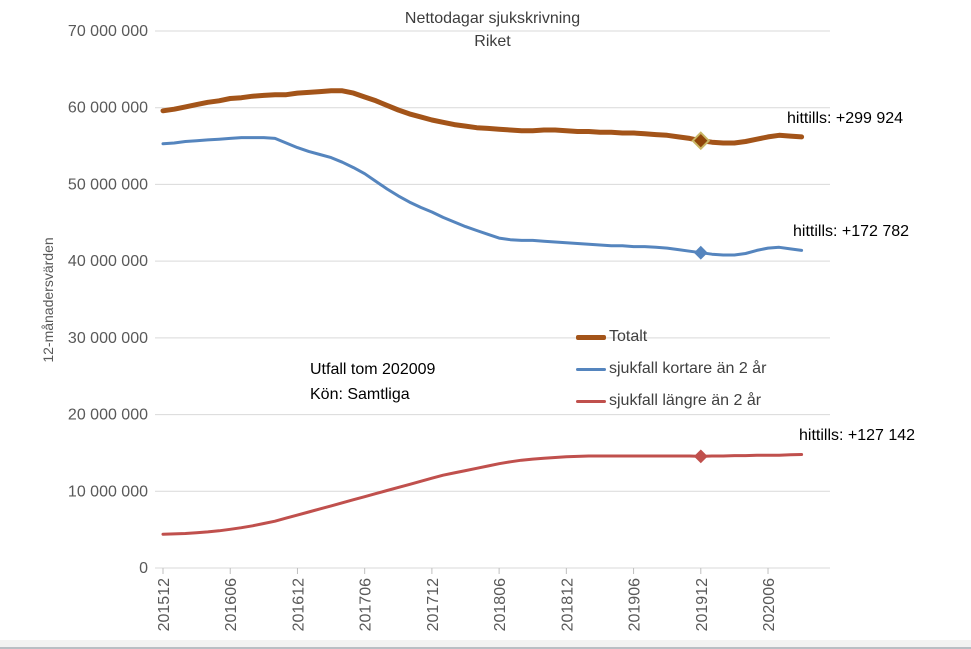 Image resolution: width=971 pixels, height=649 pixels. I want to click on series-line-sjukfall-längre-än-2-år, so click(482, 494).